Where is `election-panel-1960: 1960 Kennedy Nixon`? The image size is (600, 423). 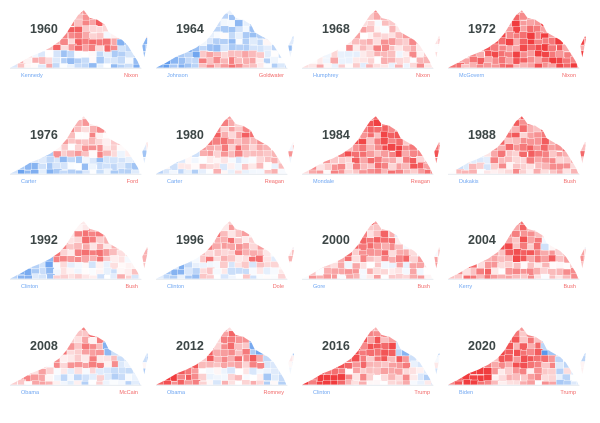
election-panel-1960: 1960 Kennedy Nixon is located at coordinates (77, 53).